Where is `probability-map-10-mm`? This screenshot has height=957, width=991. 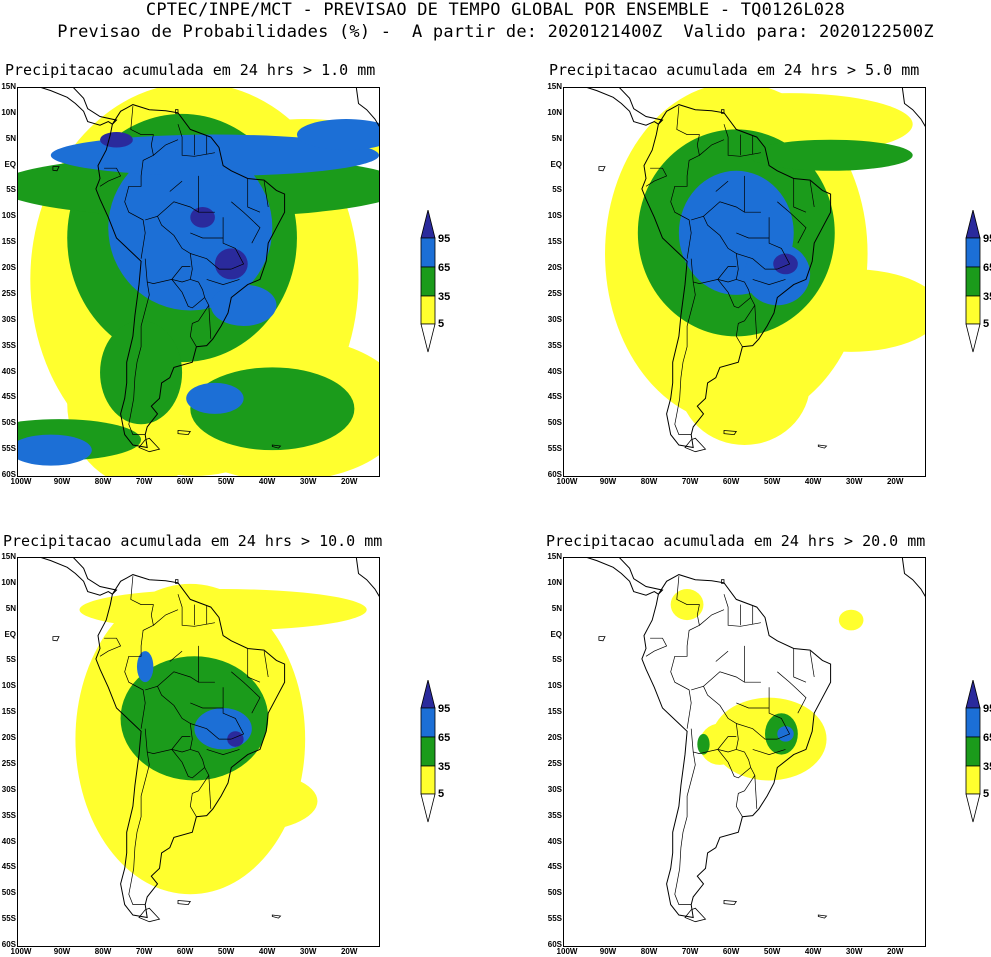
probability-map-10-mm is located at coordinates (198, 752).